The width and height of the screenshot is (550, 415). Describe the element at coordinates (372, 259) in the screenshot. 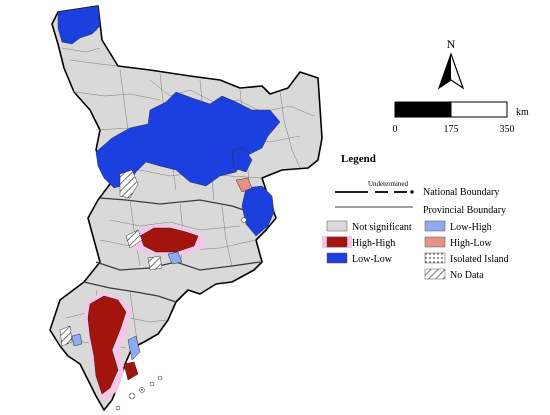

I see `legend-label: Low-Low` at that location.